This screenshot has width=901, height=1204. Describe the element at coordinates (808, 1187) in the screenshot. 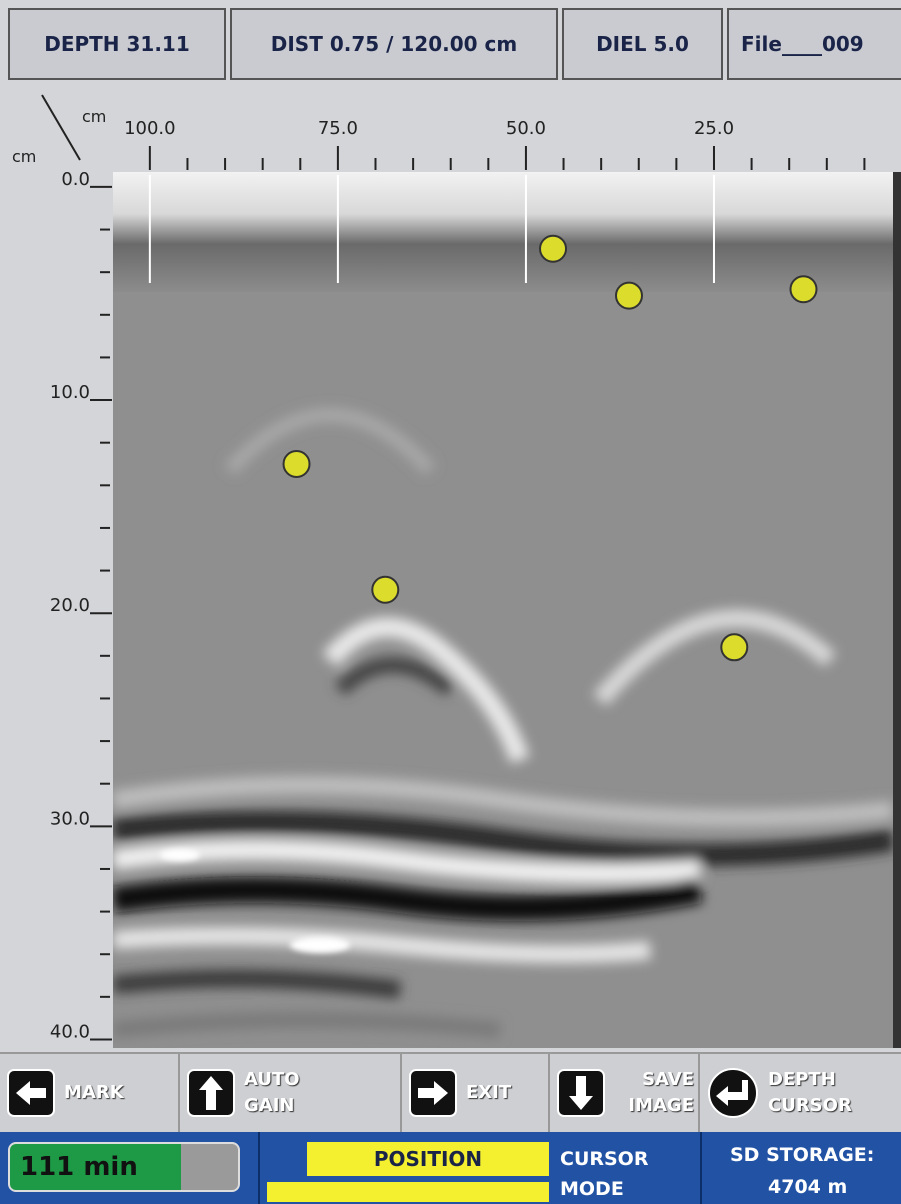

I see `storage-value: 4704 m` at that location.